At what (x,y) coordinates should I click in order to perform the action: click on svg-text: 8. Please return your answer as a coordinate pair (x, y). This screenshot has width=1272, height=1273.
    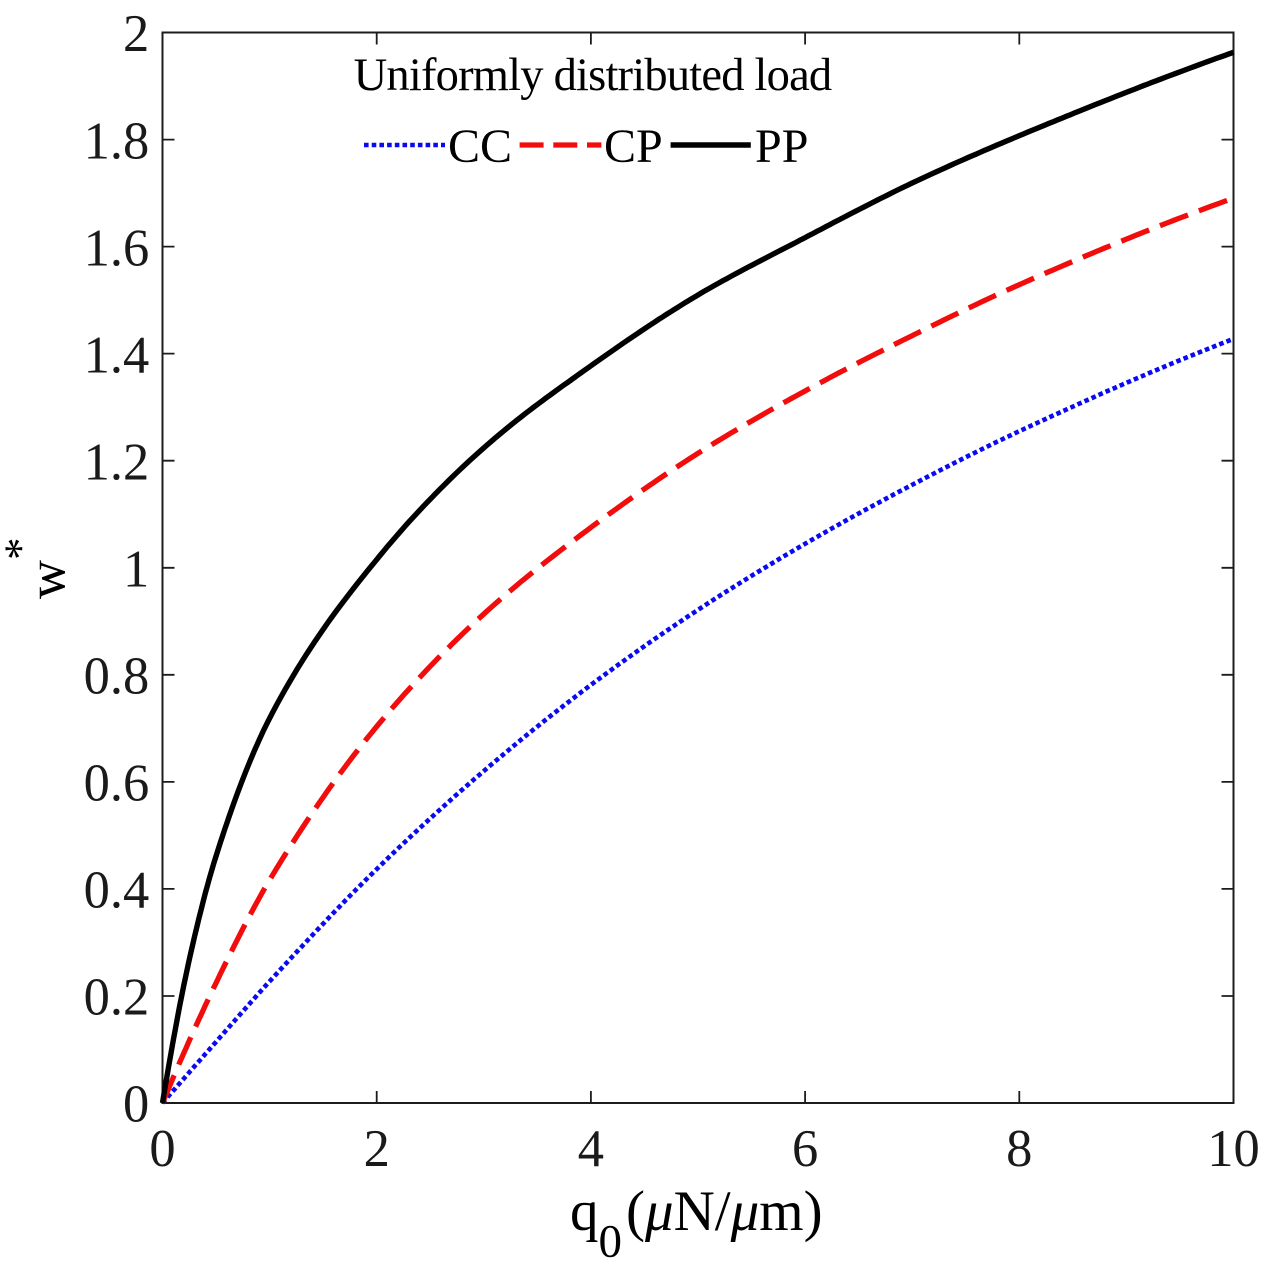
    Looking at the image, I should click on (1019, 1149).